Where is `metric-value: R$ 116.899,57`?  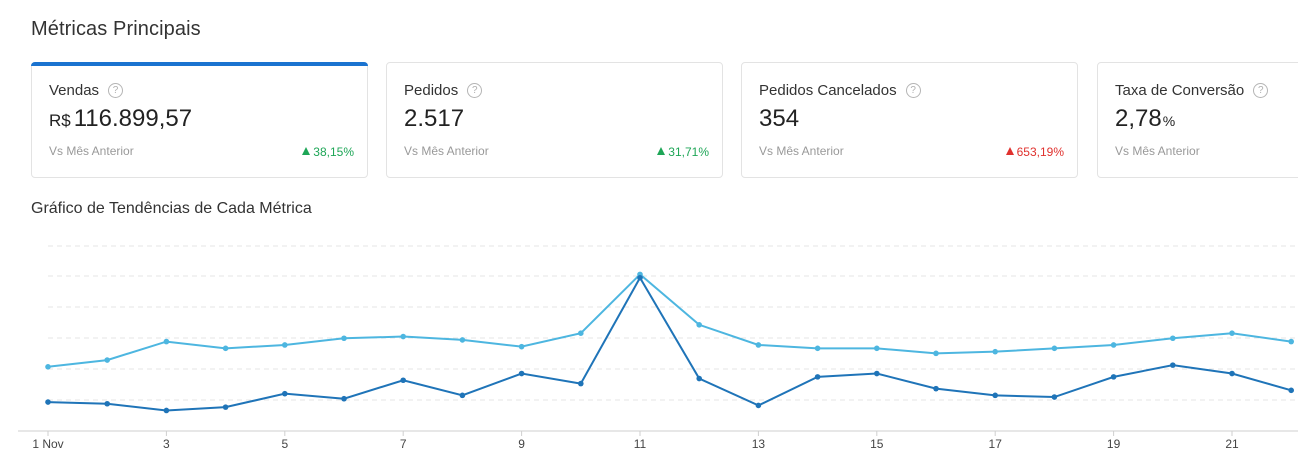 metric-value: R$ 116.899,57 is located at coordinates (121, 118).